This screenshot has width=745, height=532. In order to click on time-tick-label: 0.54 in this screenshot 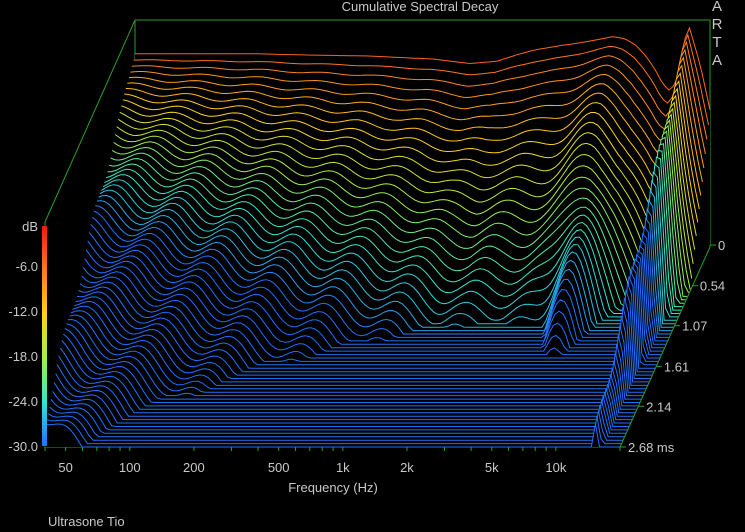, I will do `click(712, 286)`.